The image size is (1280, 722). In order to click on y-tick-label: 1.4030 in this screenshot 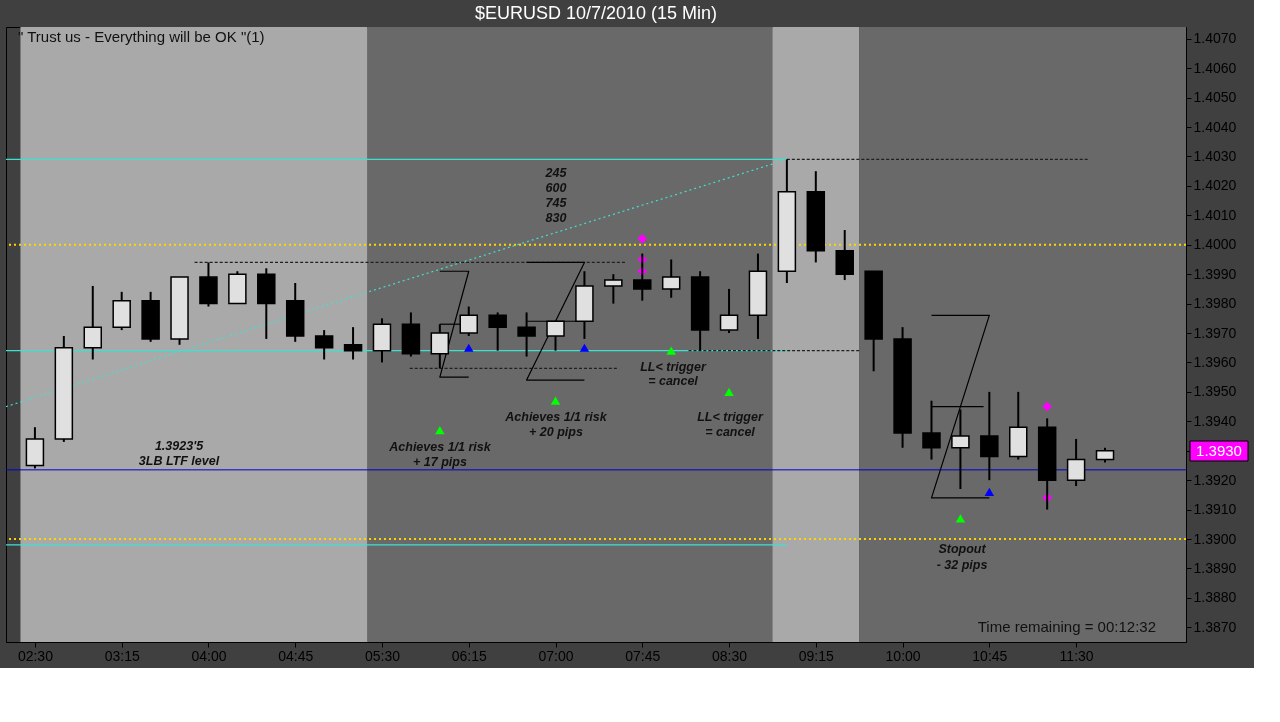, I will do `click(1215, 155)`.